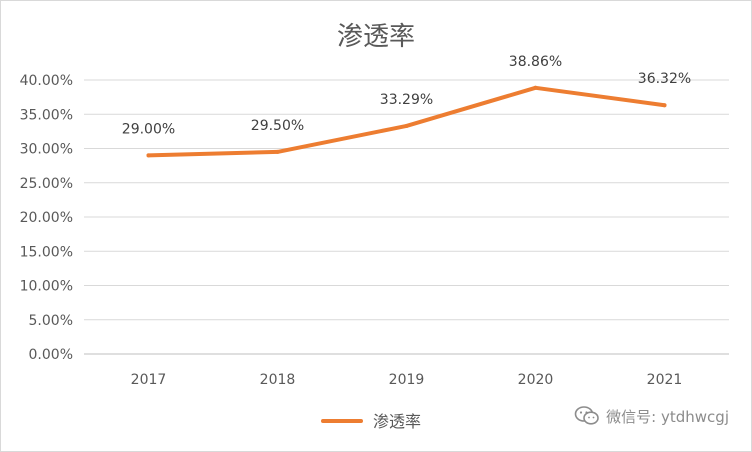 Image resolution: width=752 pixels, height=452 pixels. I want to click on data-label: 36.32%, so click(664, 79).